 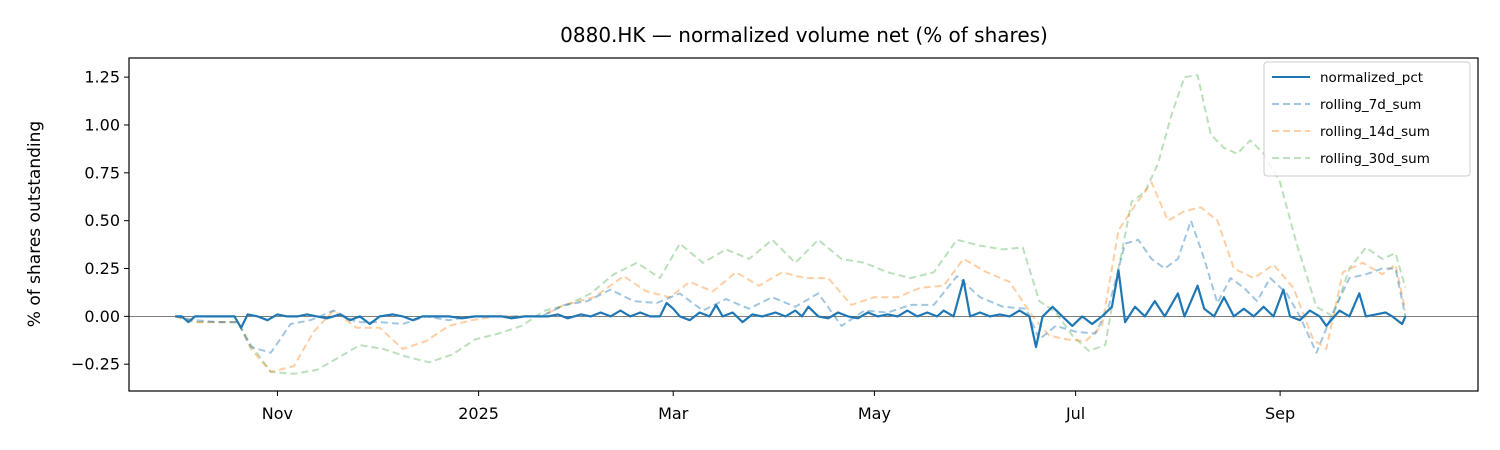 I want to click on y-tick-label: 1.25, so click(x=102, y=77).